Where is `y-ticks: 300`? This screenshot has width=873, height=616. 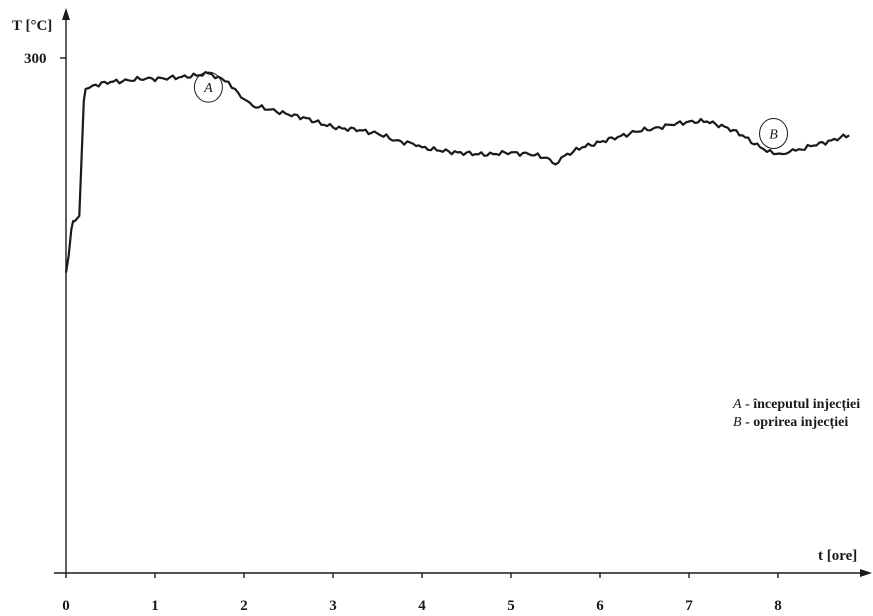
y-ticks: 300 is located at coordinates (45, 59).